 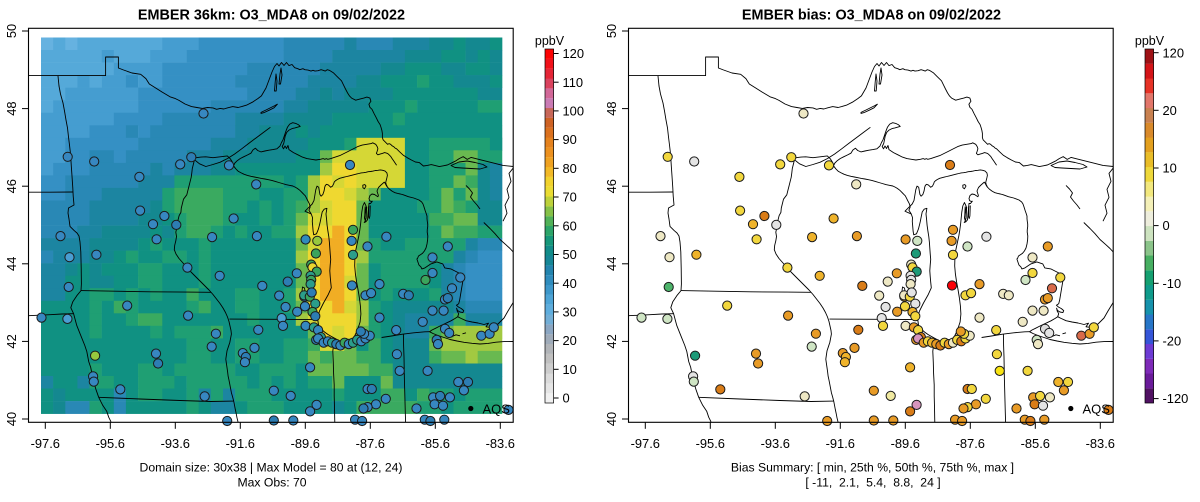 What do you see at coordinates (570, 139) in the screenshot?
I see `svg-text: 90` at bounding box center [570, 139].